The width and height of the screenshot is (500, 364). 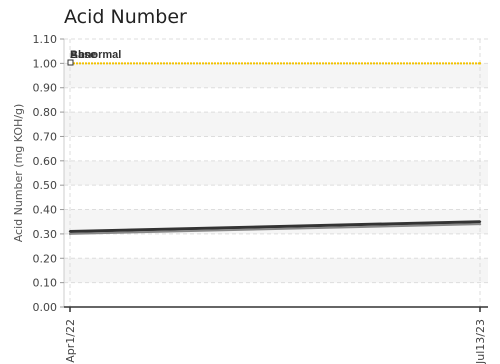 What do you see at coordinates (45, 258) in the screenshot?
I see `y-tick-label: 0.20` at bounding box center [45, 258].